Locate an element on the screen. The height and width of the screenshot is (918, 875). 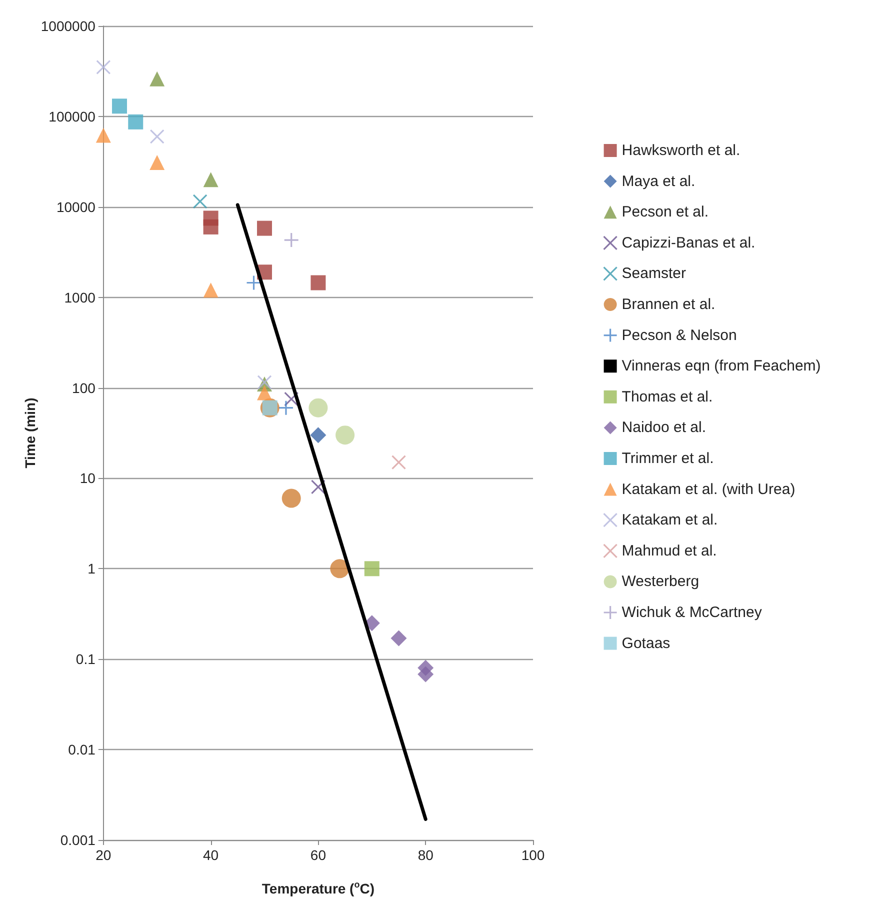
y-tick-label: 100000 is located at coordinates (72, 116).